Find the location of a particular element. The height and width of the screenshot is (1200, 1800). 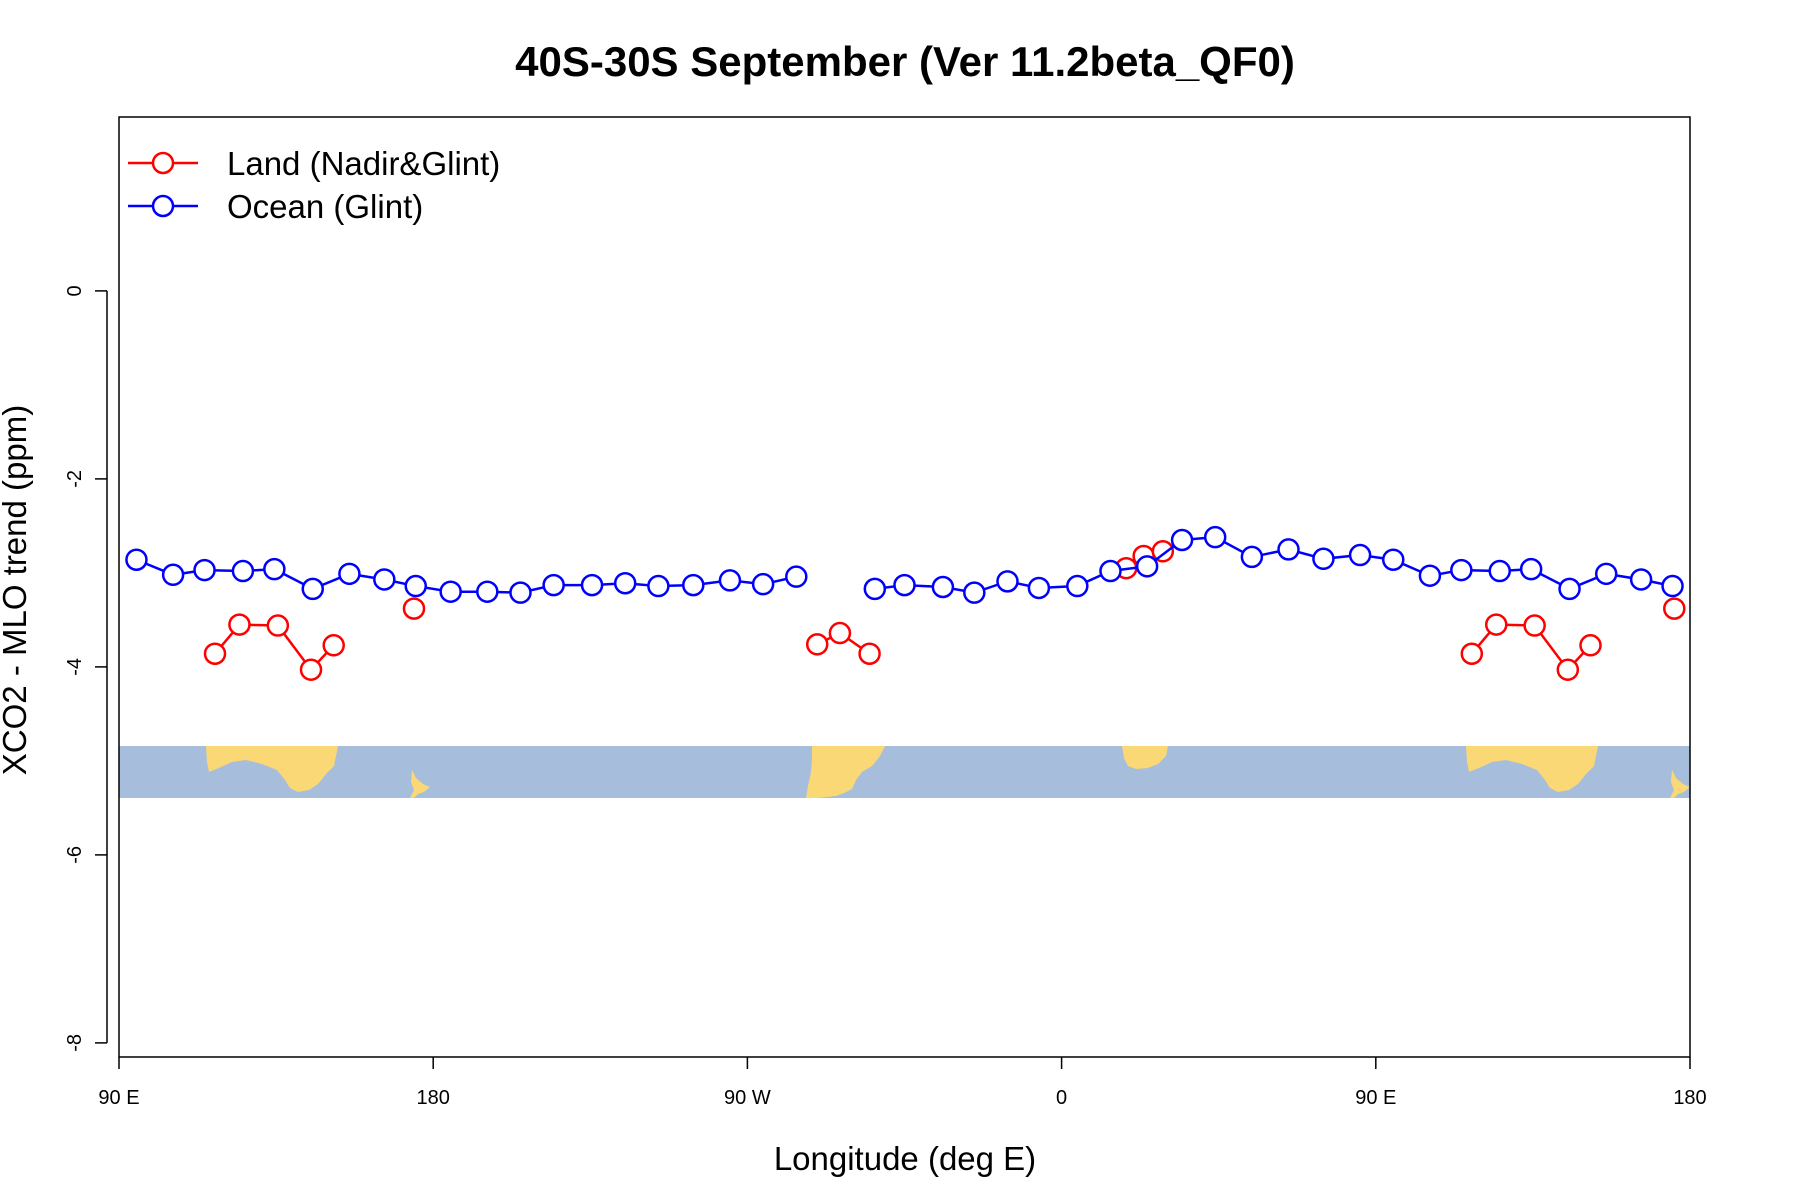

x-tick-label: 90 W is located at coordinates (747, 1098).